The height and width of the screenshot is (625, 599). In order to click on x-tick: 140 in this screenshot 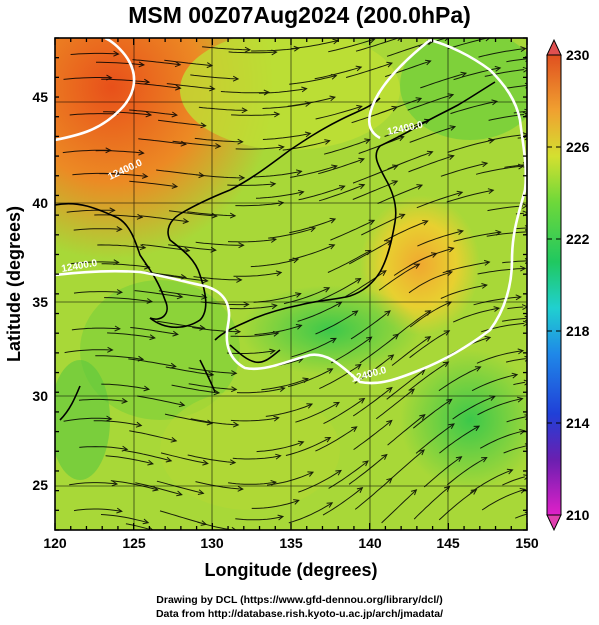, I will do `click(370, 543)`.